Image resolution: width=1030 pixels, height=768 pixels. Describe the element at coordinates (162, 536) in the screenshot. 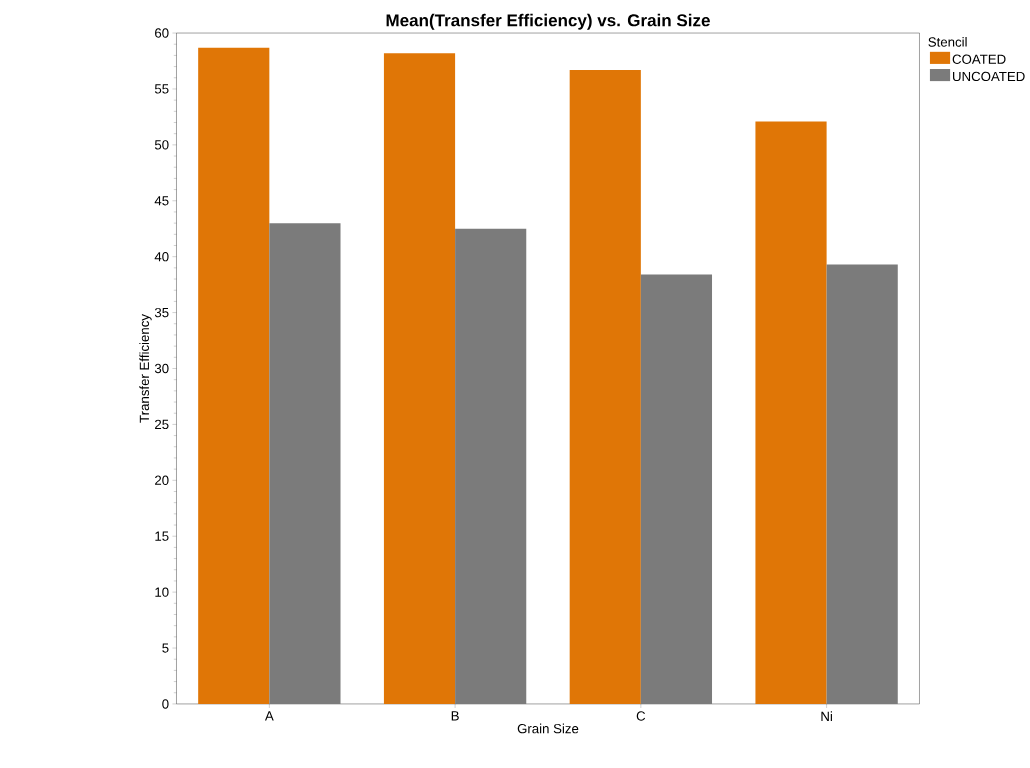

I see `y-tick-label: 15` at that location.